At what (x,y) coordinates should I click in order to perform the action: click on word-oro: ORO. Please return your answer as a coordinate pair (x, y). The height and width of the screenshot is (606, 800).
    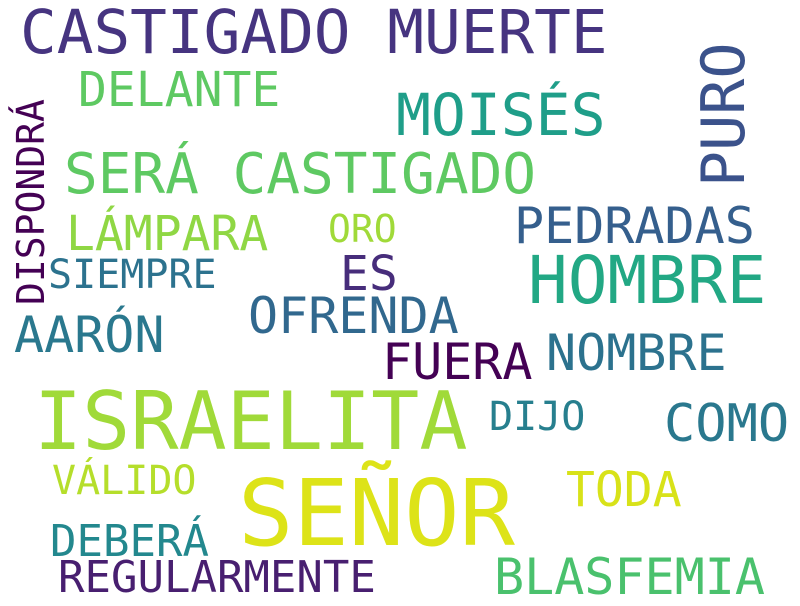
    Looking at the image, I should click on (362, 229).